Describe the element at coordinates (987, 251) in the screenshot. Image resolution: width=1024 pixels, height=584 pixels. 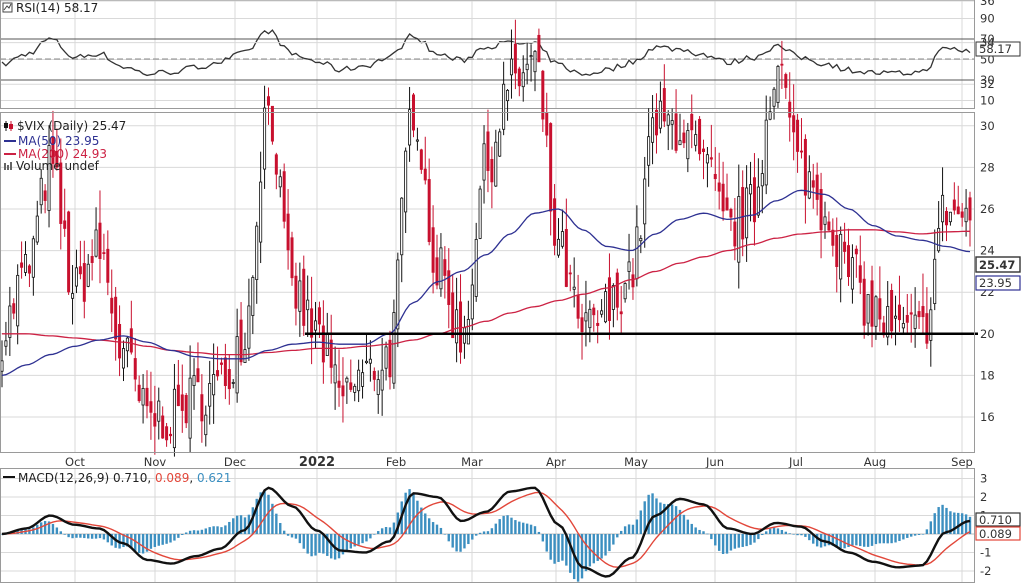
I see `price-tick-label: 24` at that location.